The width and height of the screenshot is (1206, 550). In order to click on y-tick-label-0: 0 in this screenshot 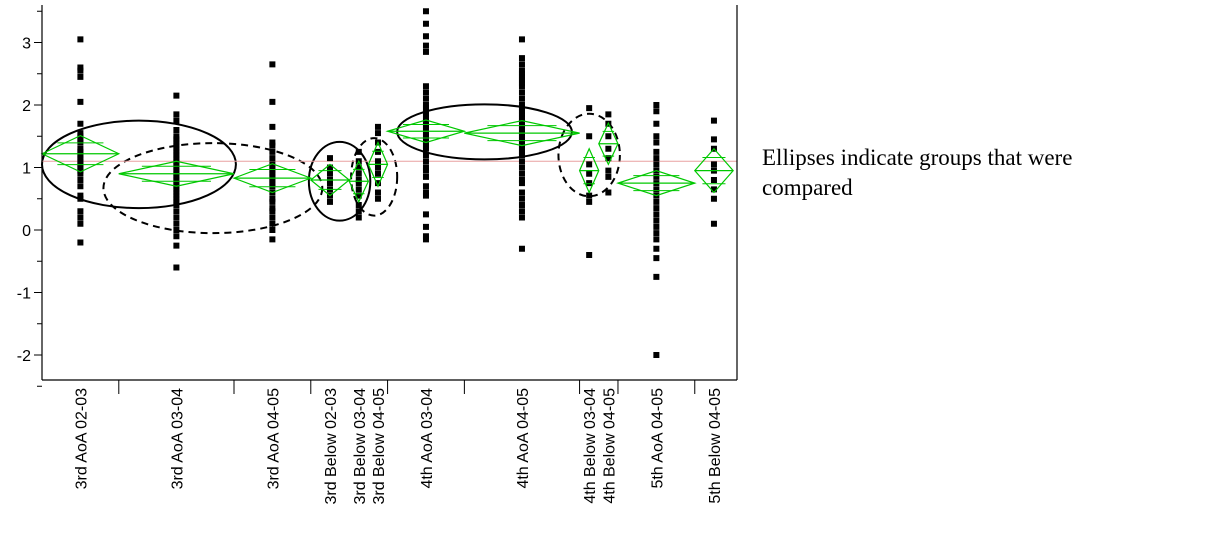, I will do `click(26, 231)`.